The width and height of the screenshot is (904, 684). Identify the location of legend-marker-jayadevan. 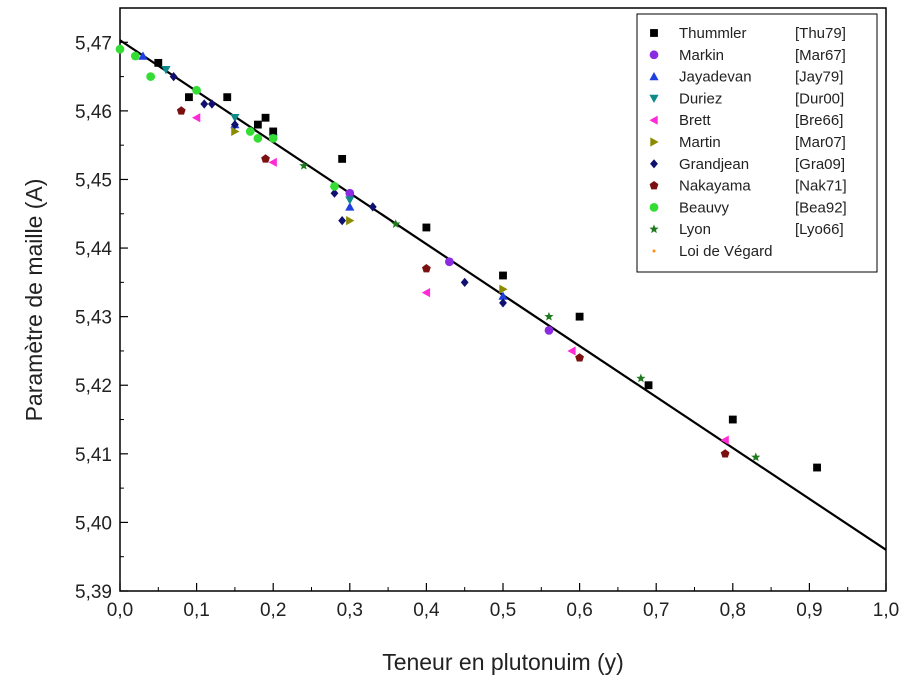
(654, 76).